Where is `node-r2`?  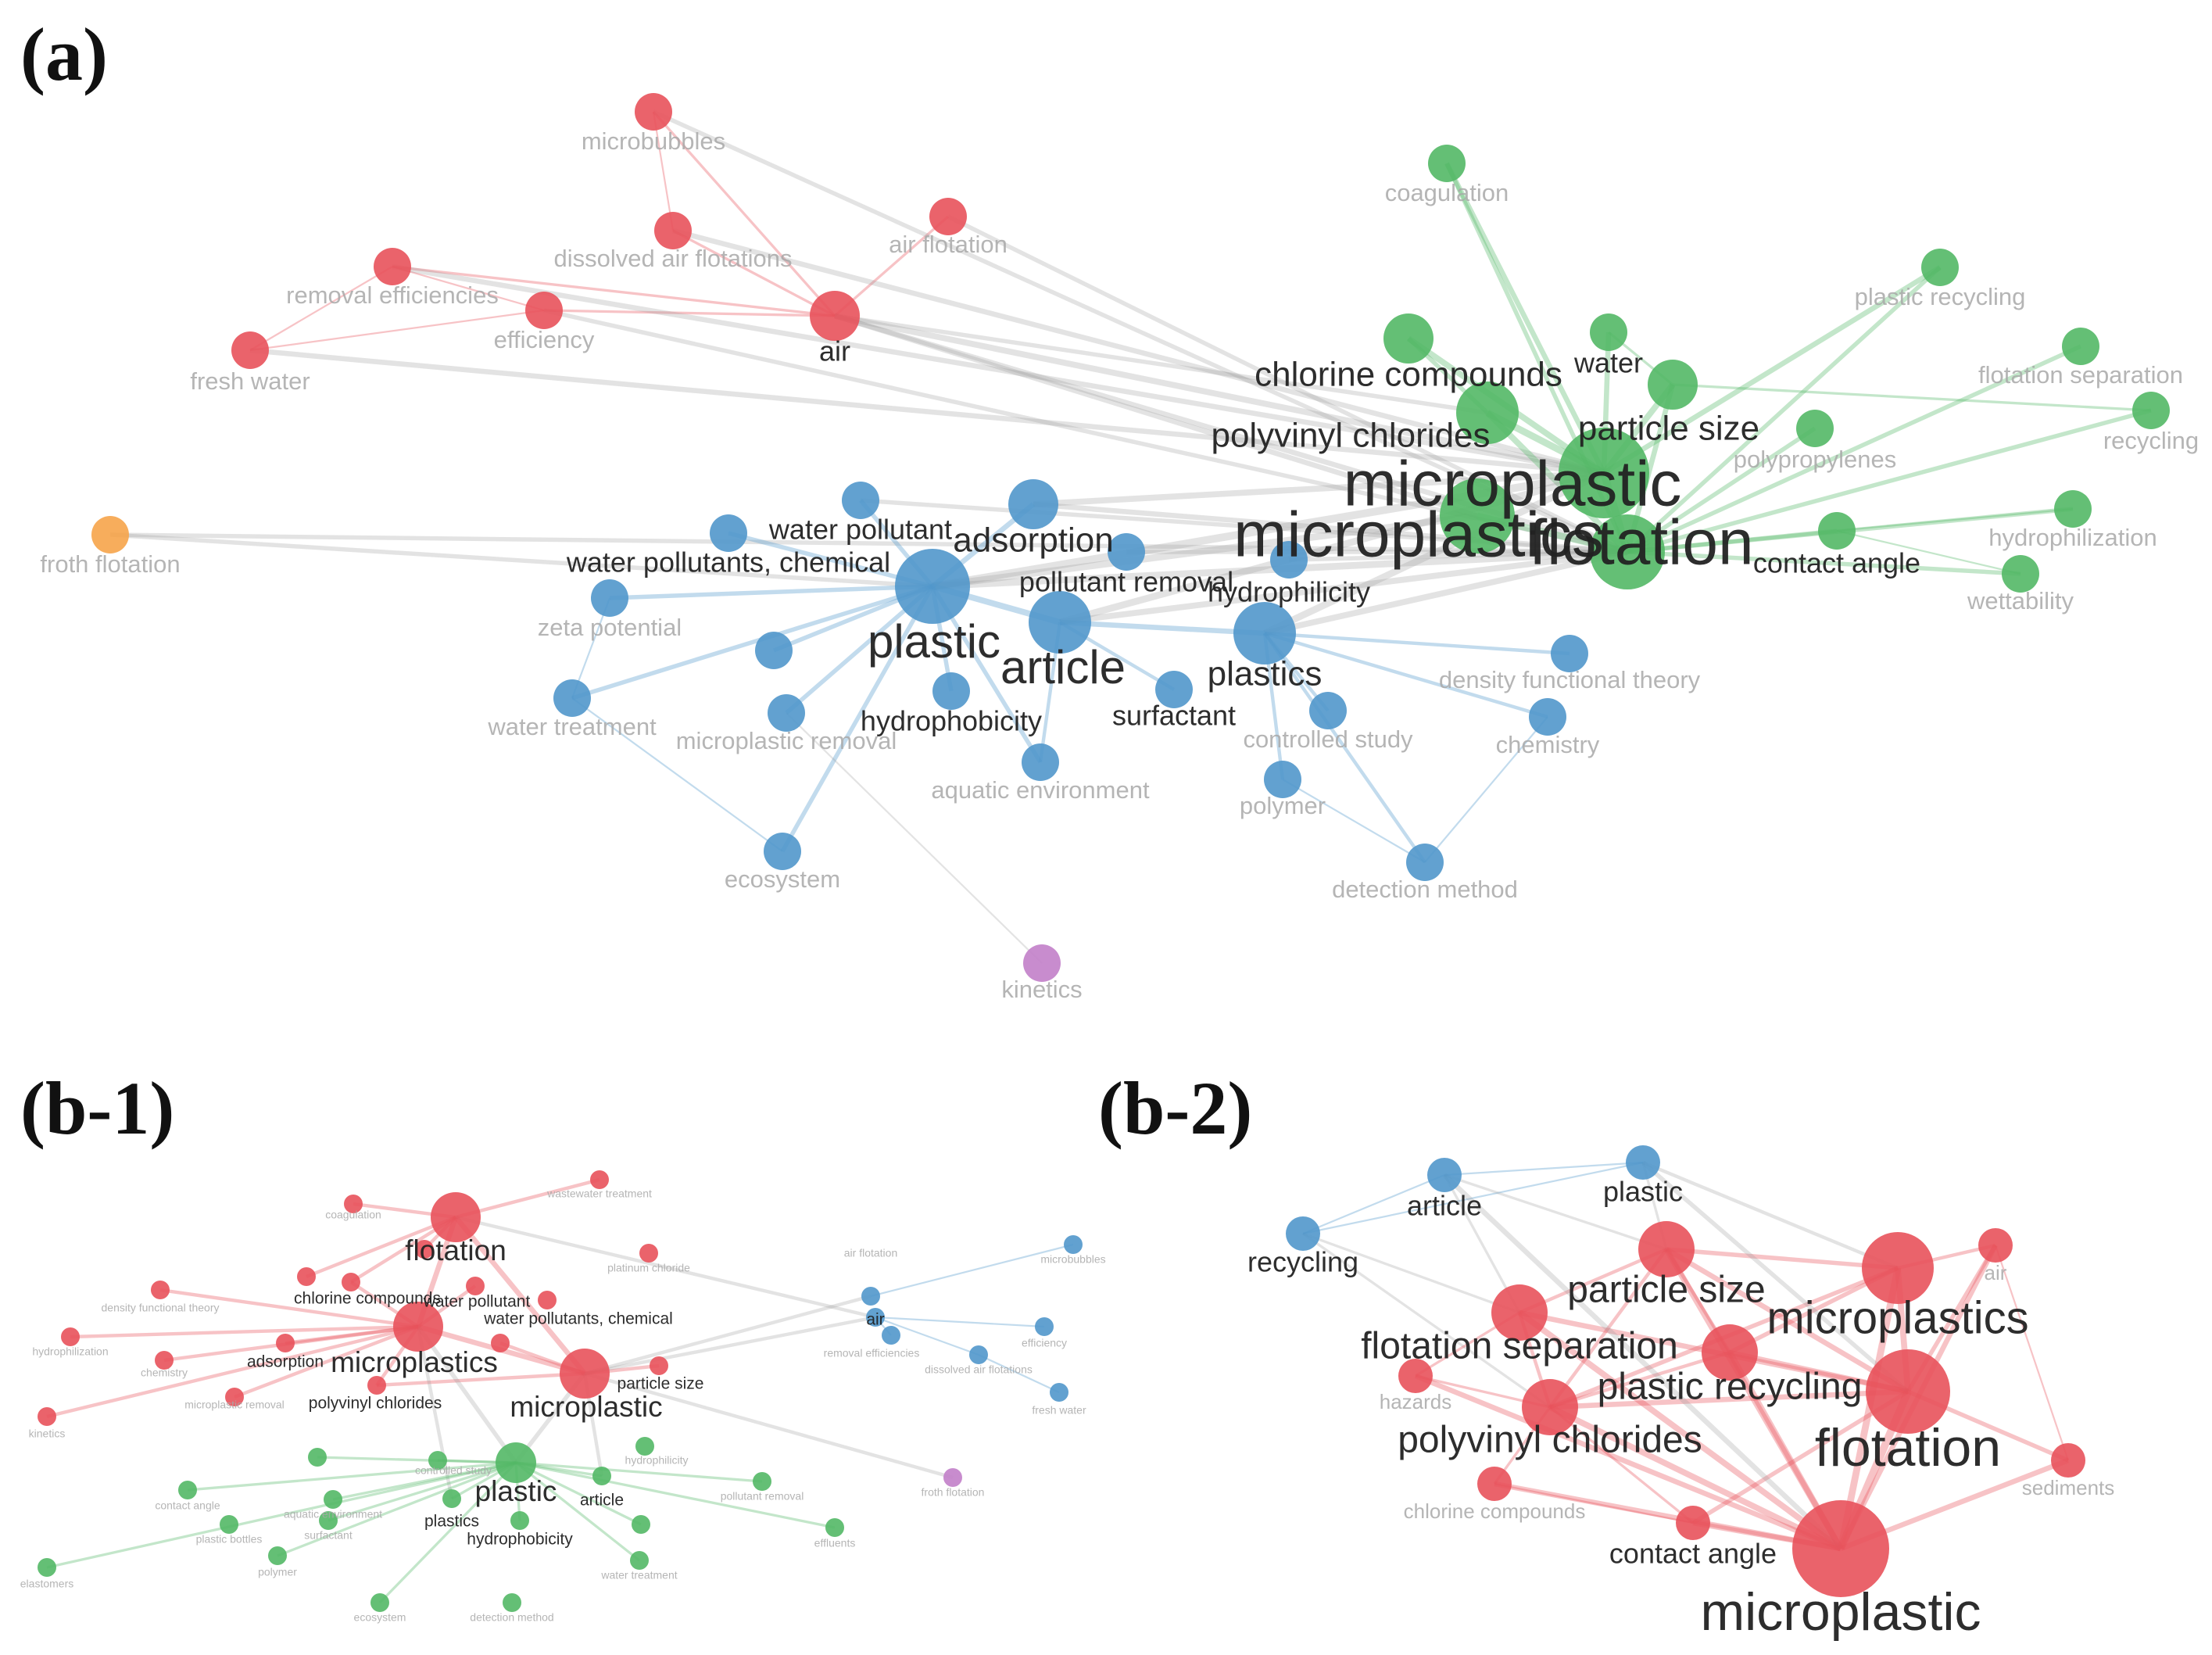
node-r2 is located at coordinates (424, 1249).